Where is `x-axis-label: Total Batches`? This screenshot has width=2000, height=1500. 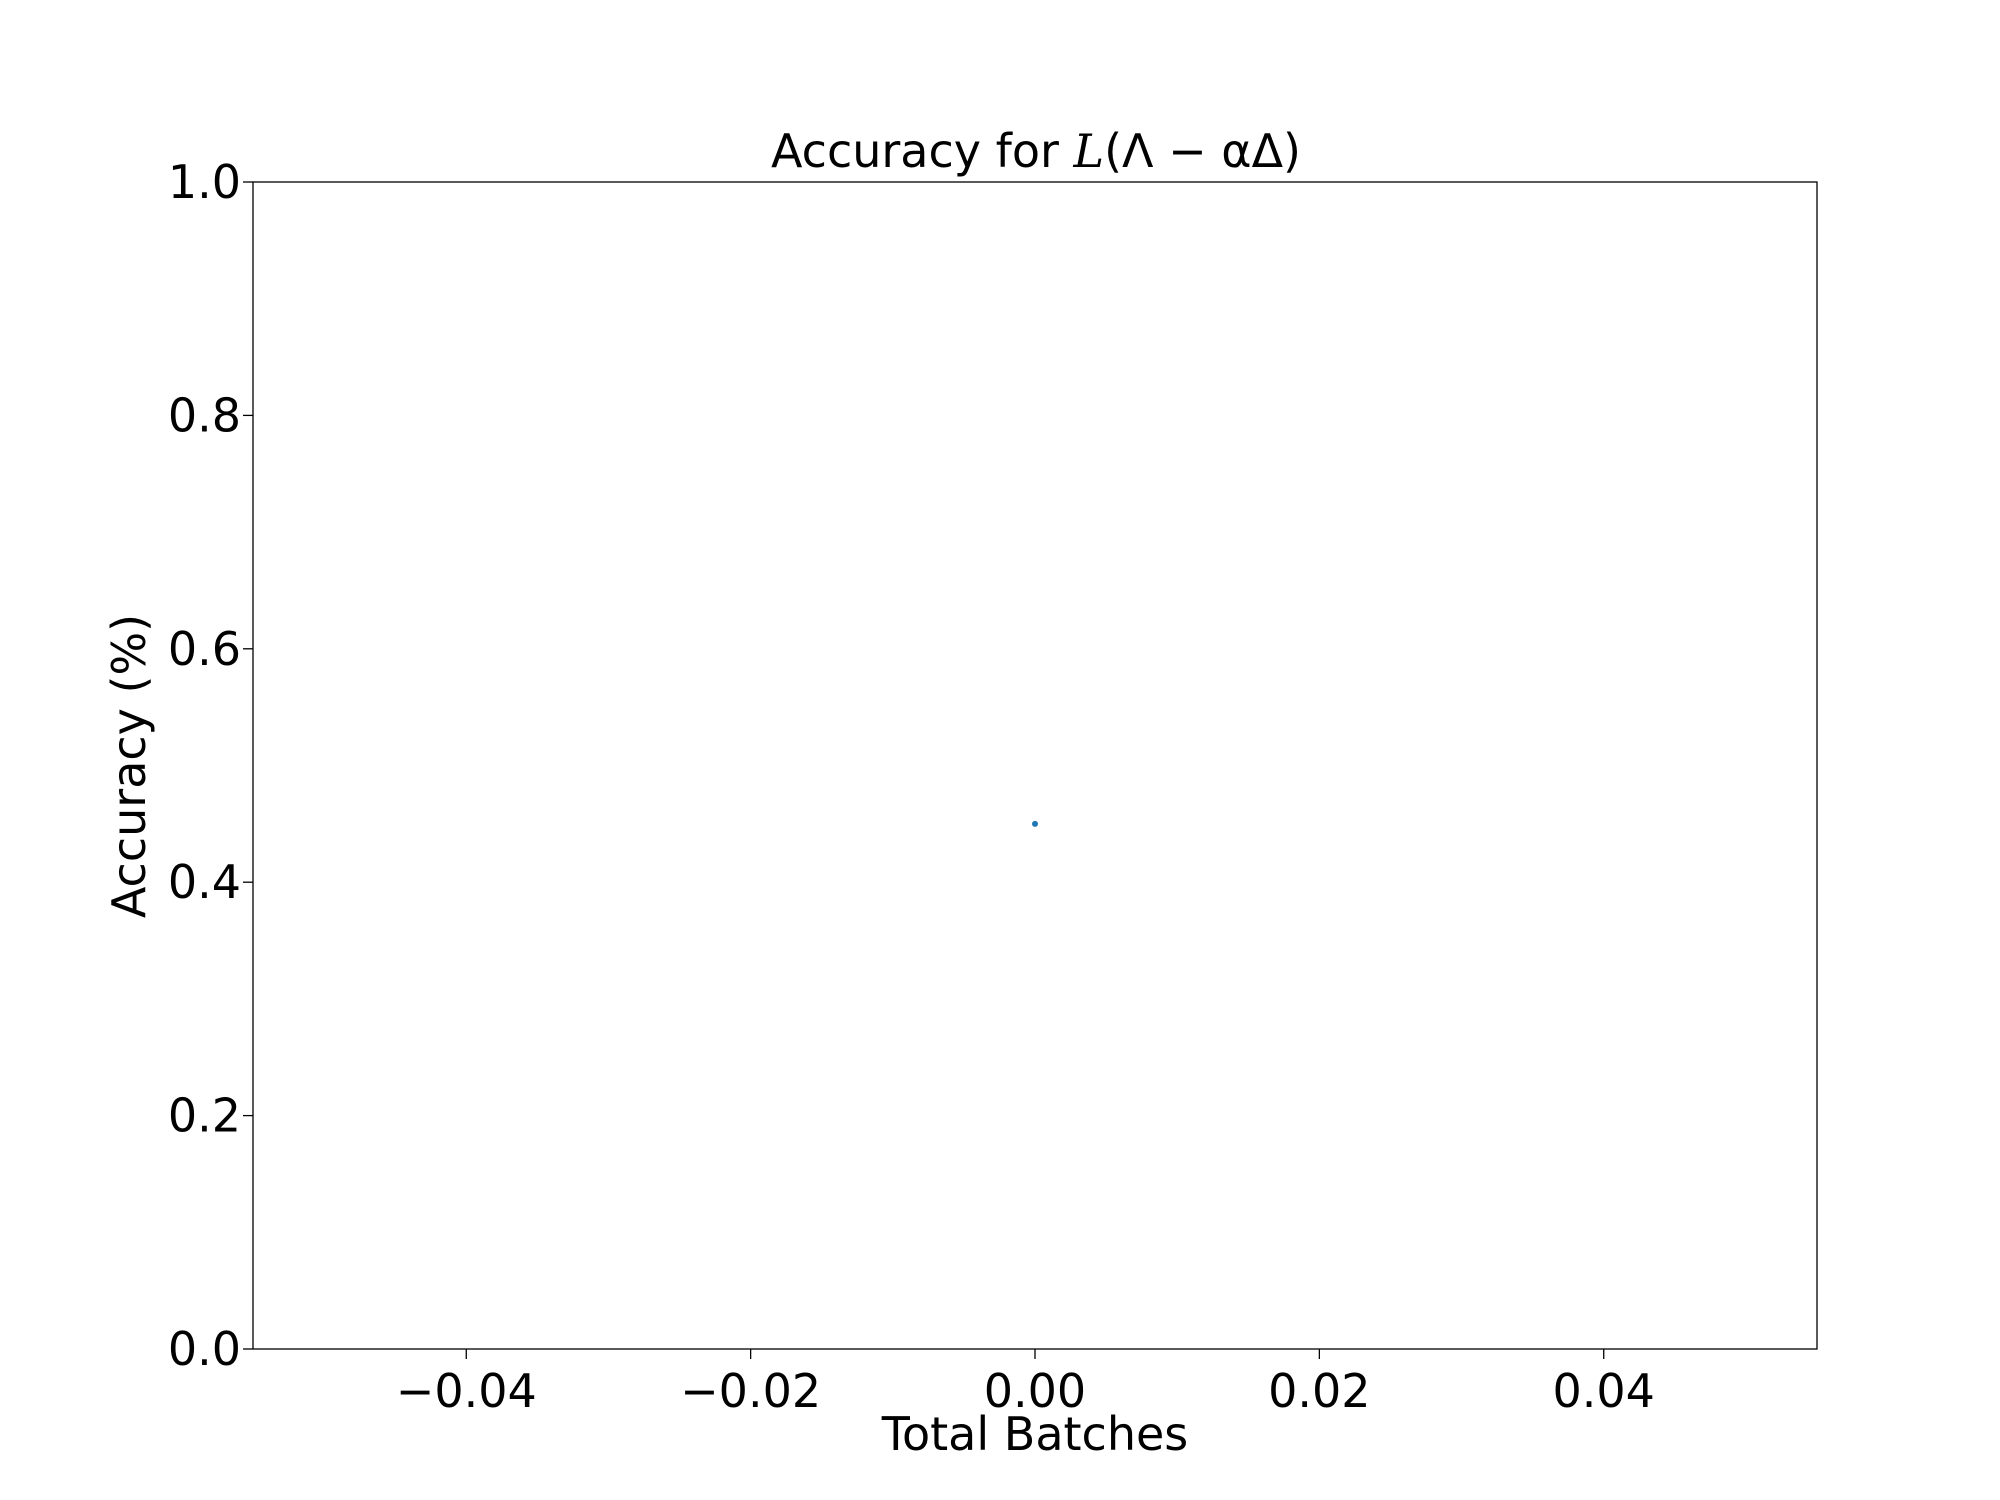
x-axis-label: Total Batches is located at coordinates (1035, 1434).